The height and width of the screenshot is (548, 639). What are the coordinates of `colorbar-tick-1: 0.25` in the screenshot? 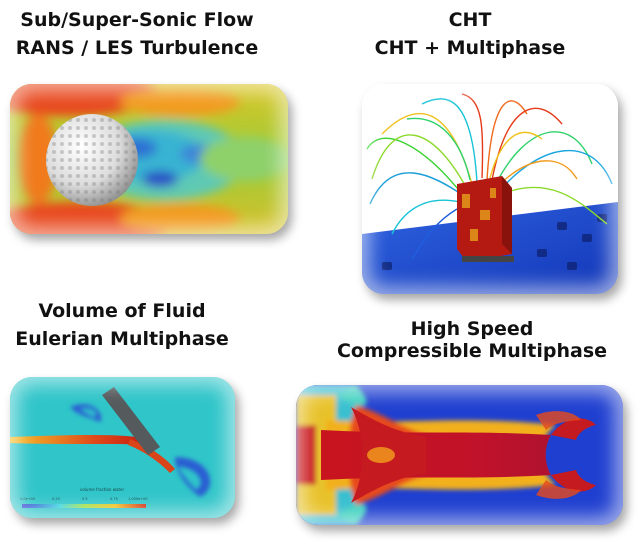 It's located at (56, 499).